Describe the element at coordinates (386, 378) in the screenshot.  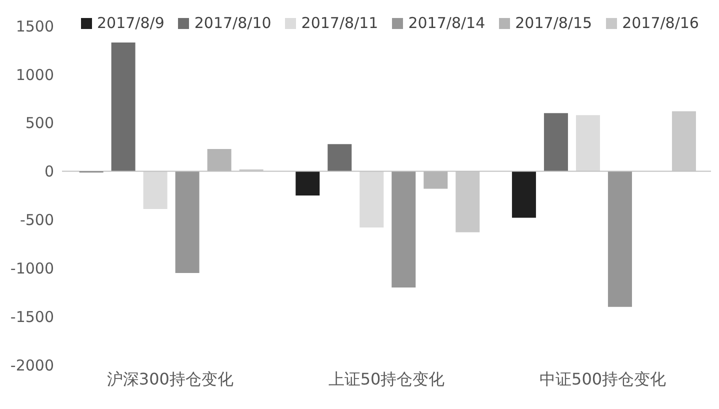
I see `x-tick-label: 上证50持仓变化` at that location.